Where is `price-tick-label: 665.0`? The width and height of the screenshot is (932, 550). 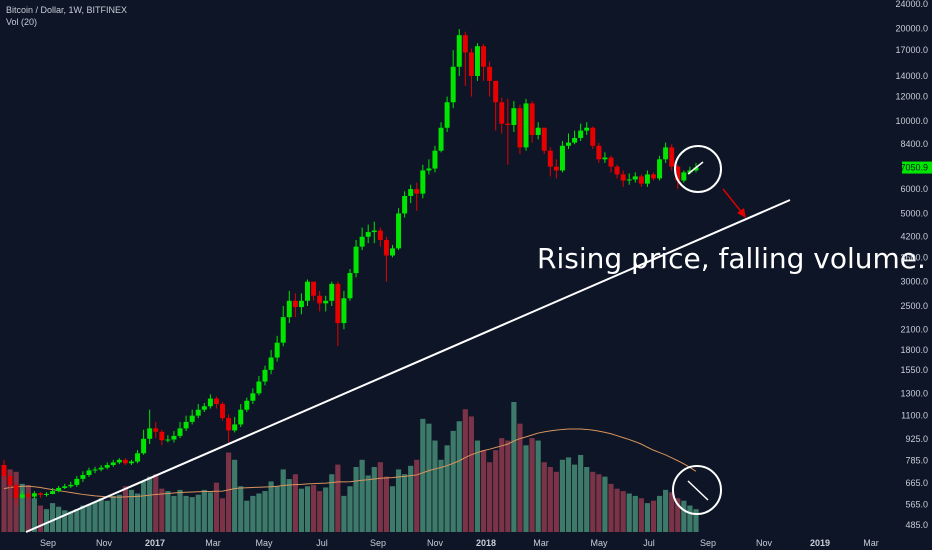 price-tick-label: 665.0 is located at coordinates (916, 483).